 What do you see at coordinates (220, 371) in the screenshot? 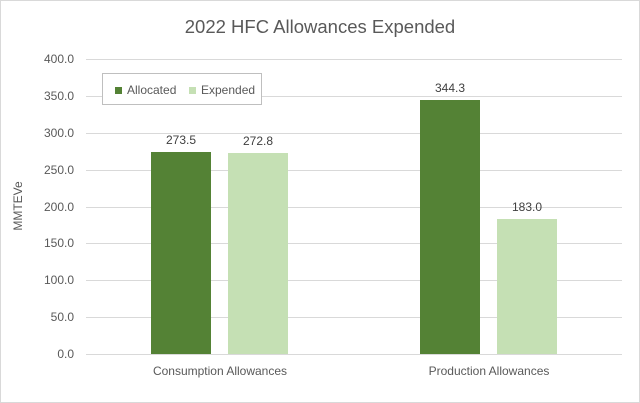
I see `category-label-consumption: Consumption Allowances` at bounding box center [220, 371].